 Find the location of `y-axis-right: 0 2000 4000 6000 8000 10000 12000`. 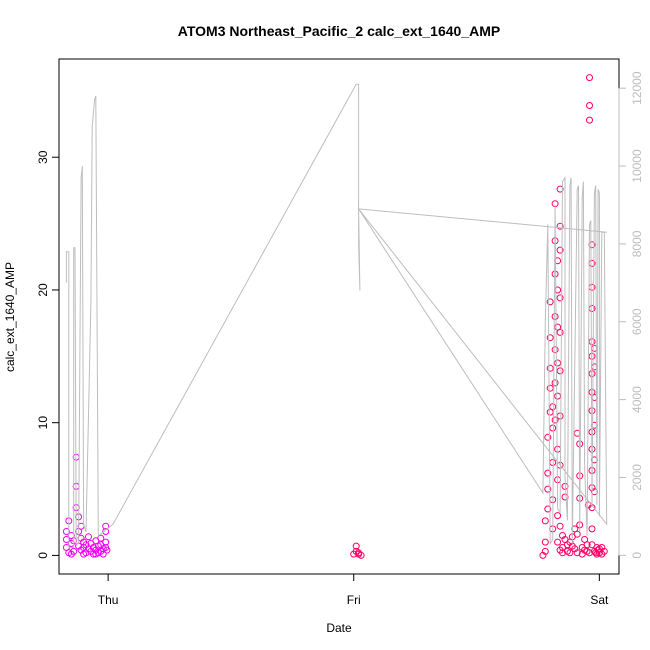

y-axis-right: 0 2000 4000 6000 8000 10000 12000 is located at coordinates (631, 315).